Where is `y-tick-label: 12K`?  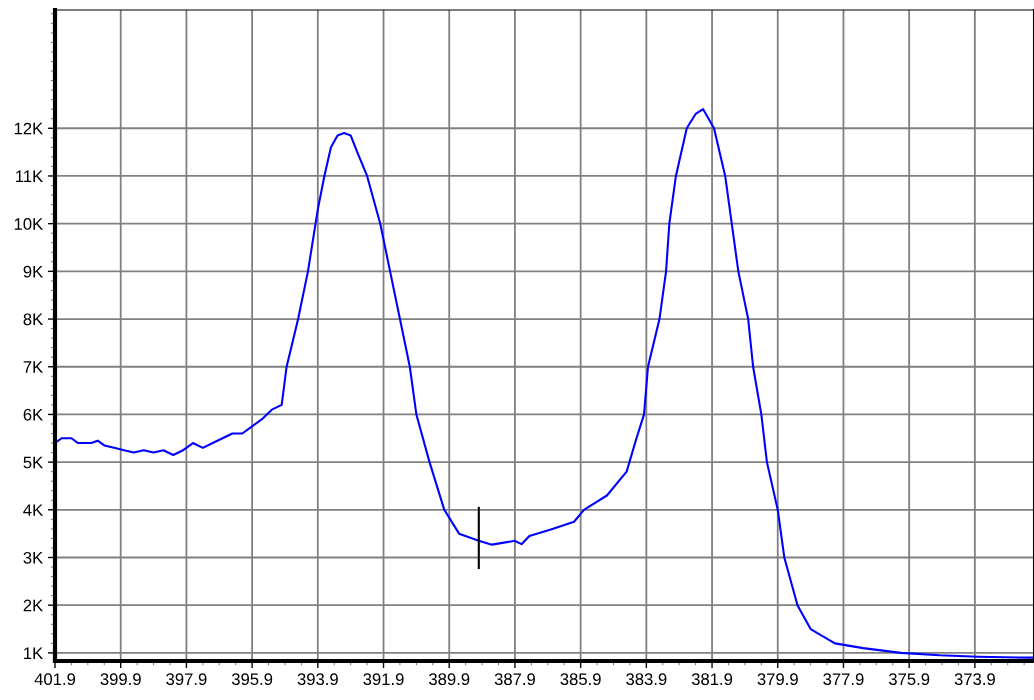 y-tick-label: 12K is located at coordinates (29, 128).